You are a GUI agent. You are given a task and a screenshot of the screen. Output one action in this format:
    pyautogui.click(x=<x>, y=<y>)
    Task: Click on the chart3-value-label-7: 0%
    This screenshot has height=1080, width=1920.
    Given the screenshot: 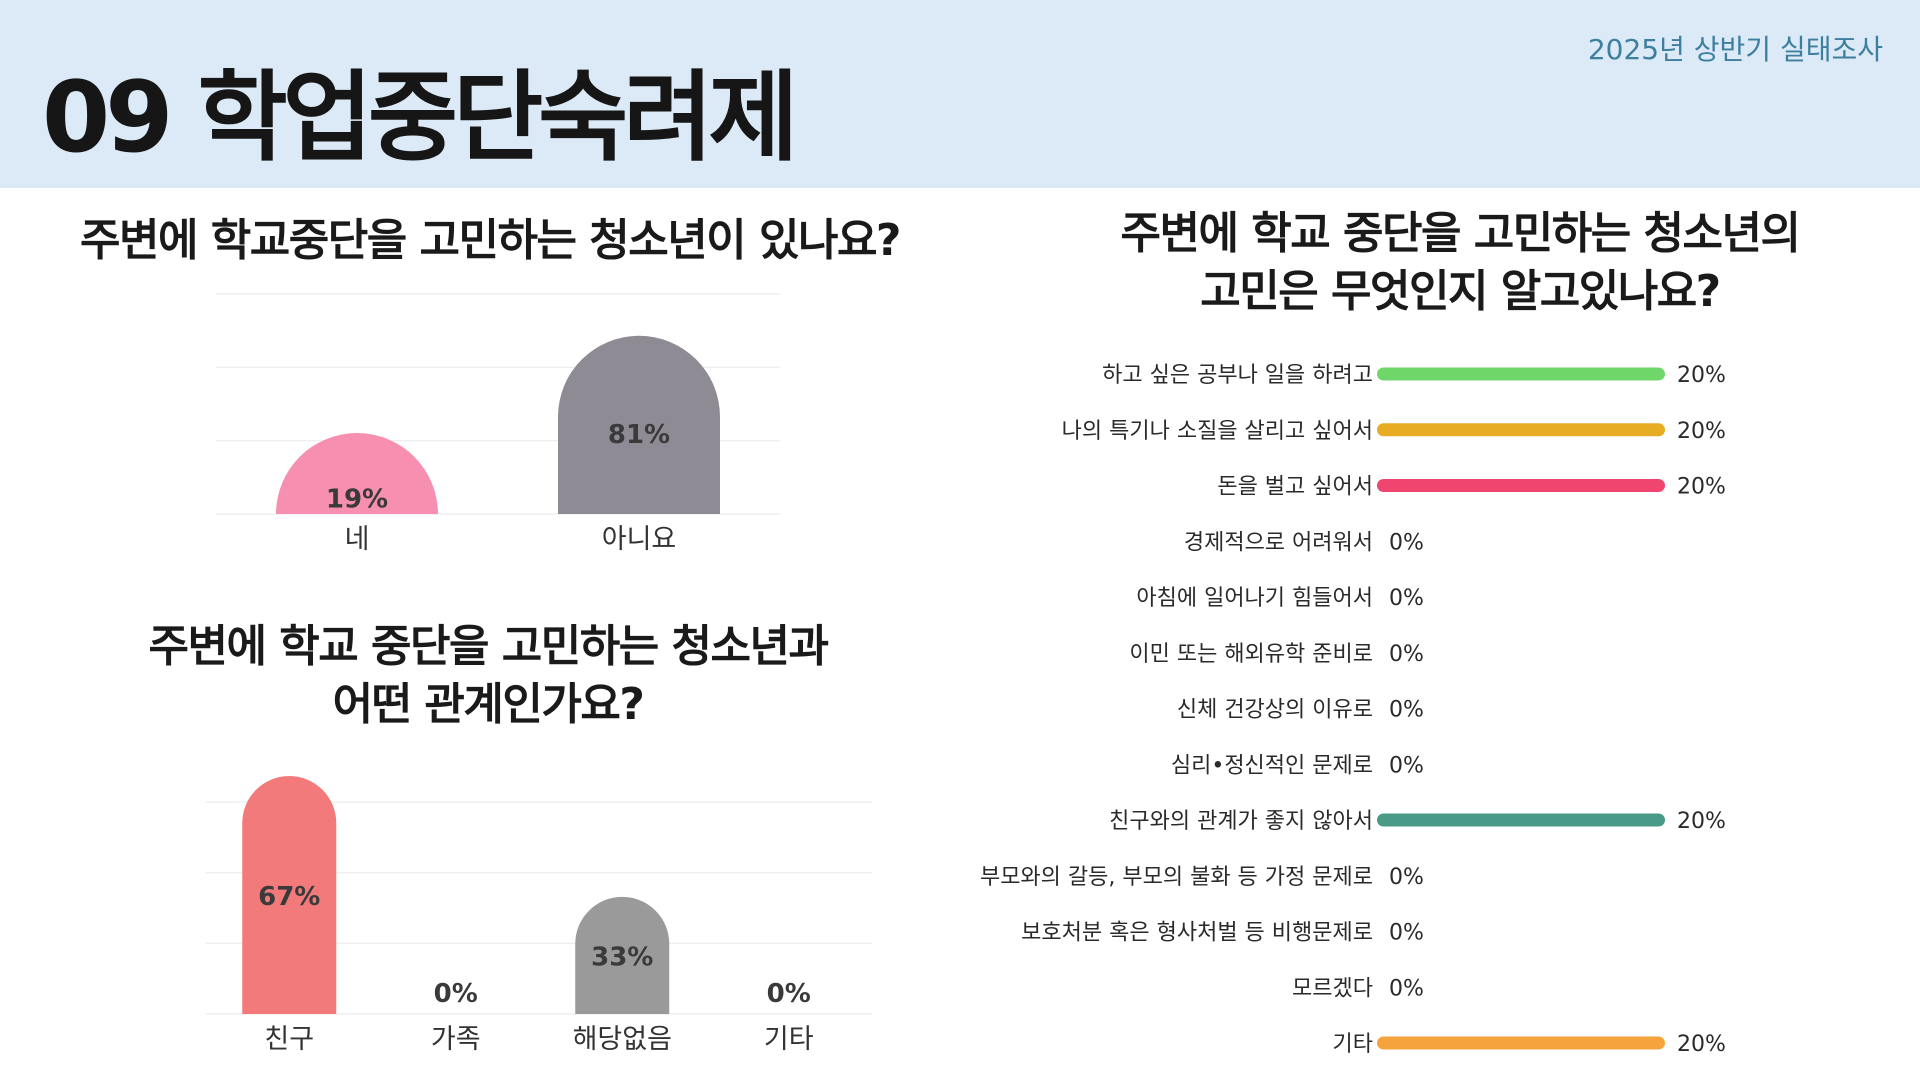 What is the action you would take?
    pyautogui.click(x=1406, y=765)
    